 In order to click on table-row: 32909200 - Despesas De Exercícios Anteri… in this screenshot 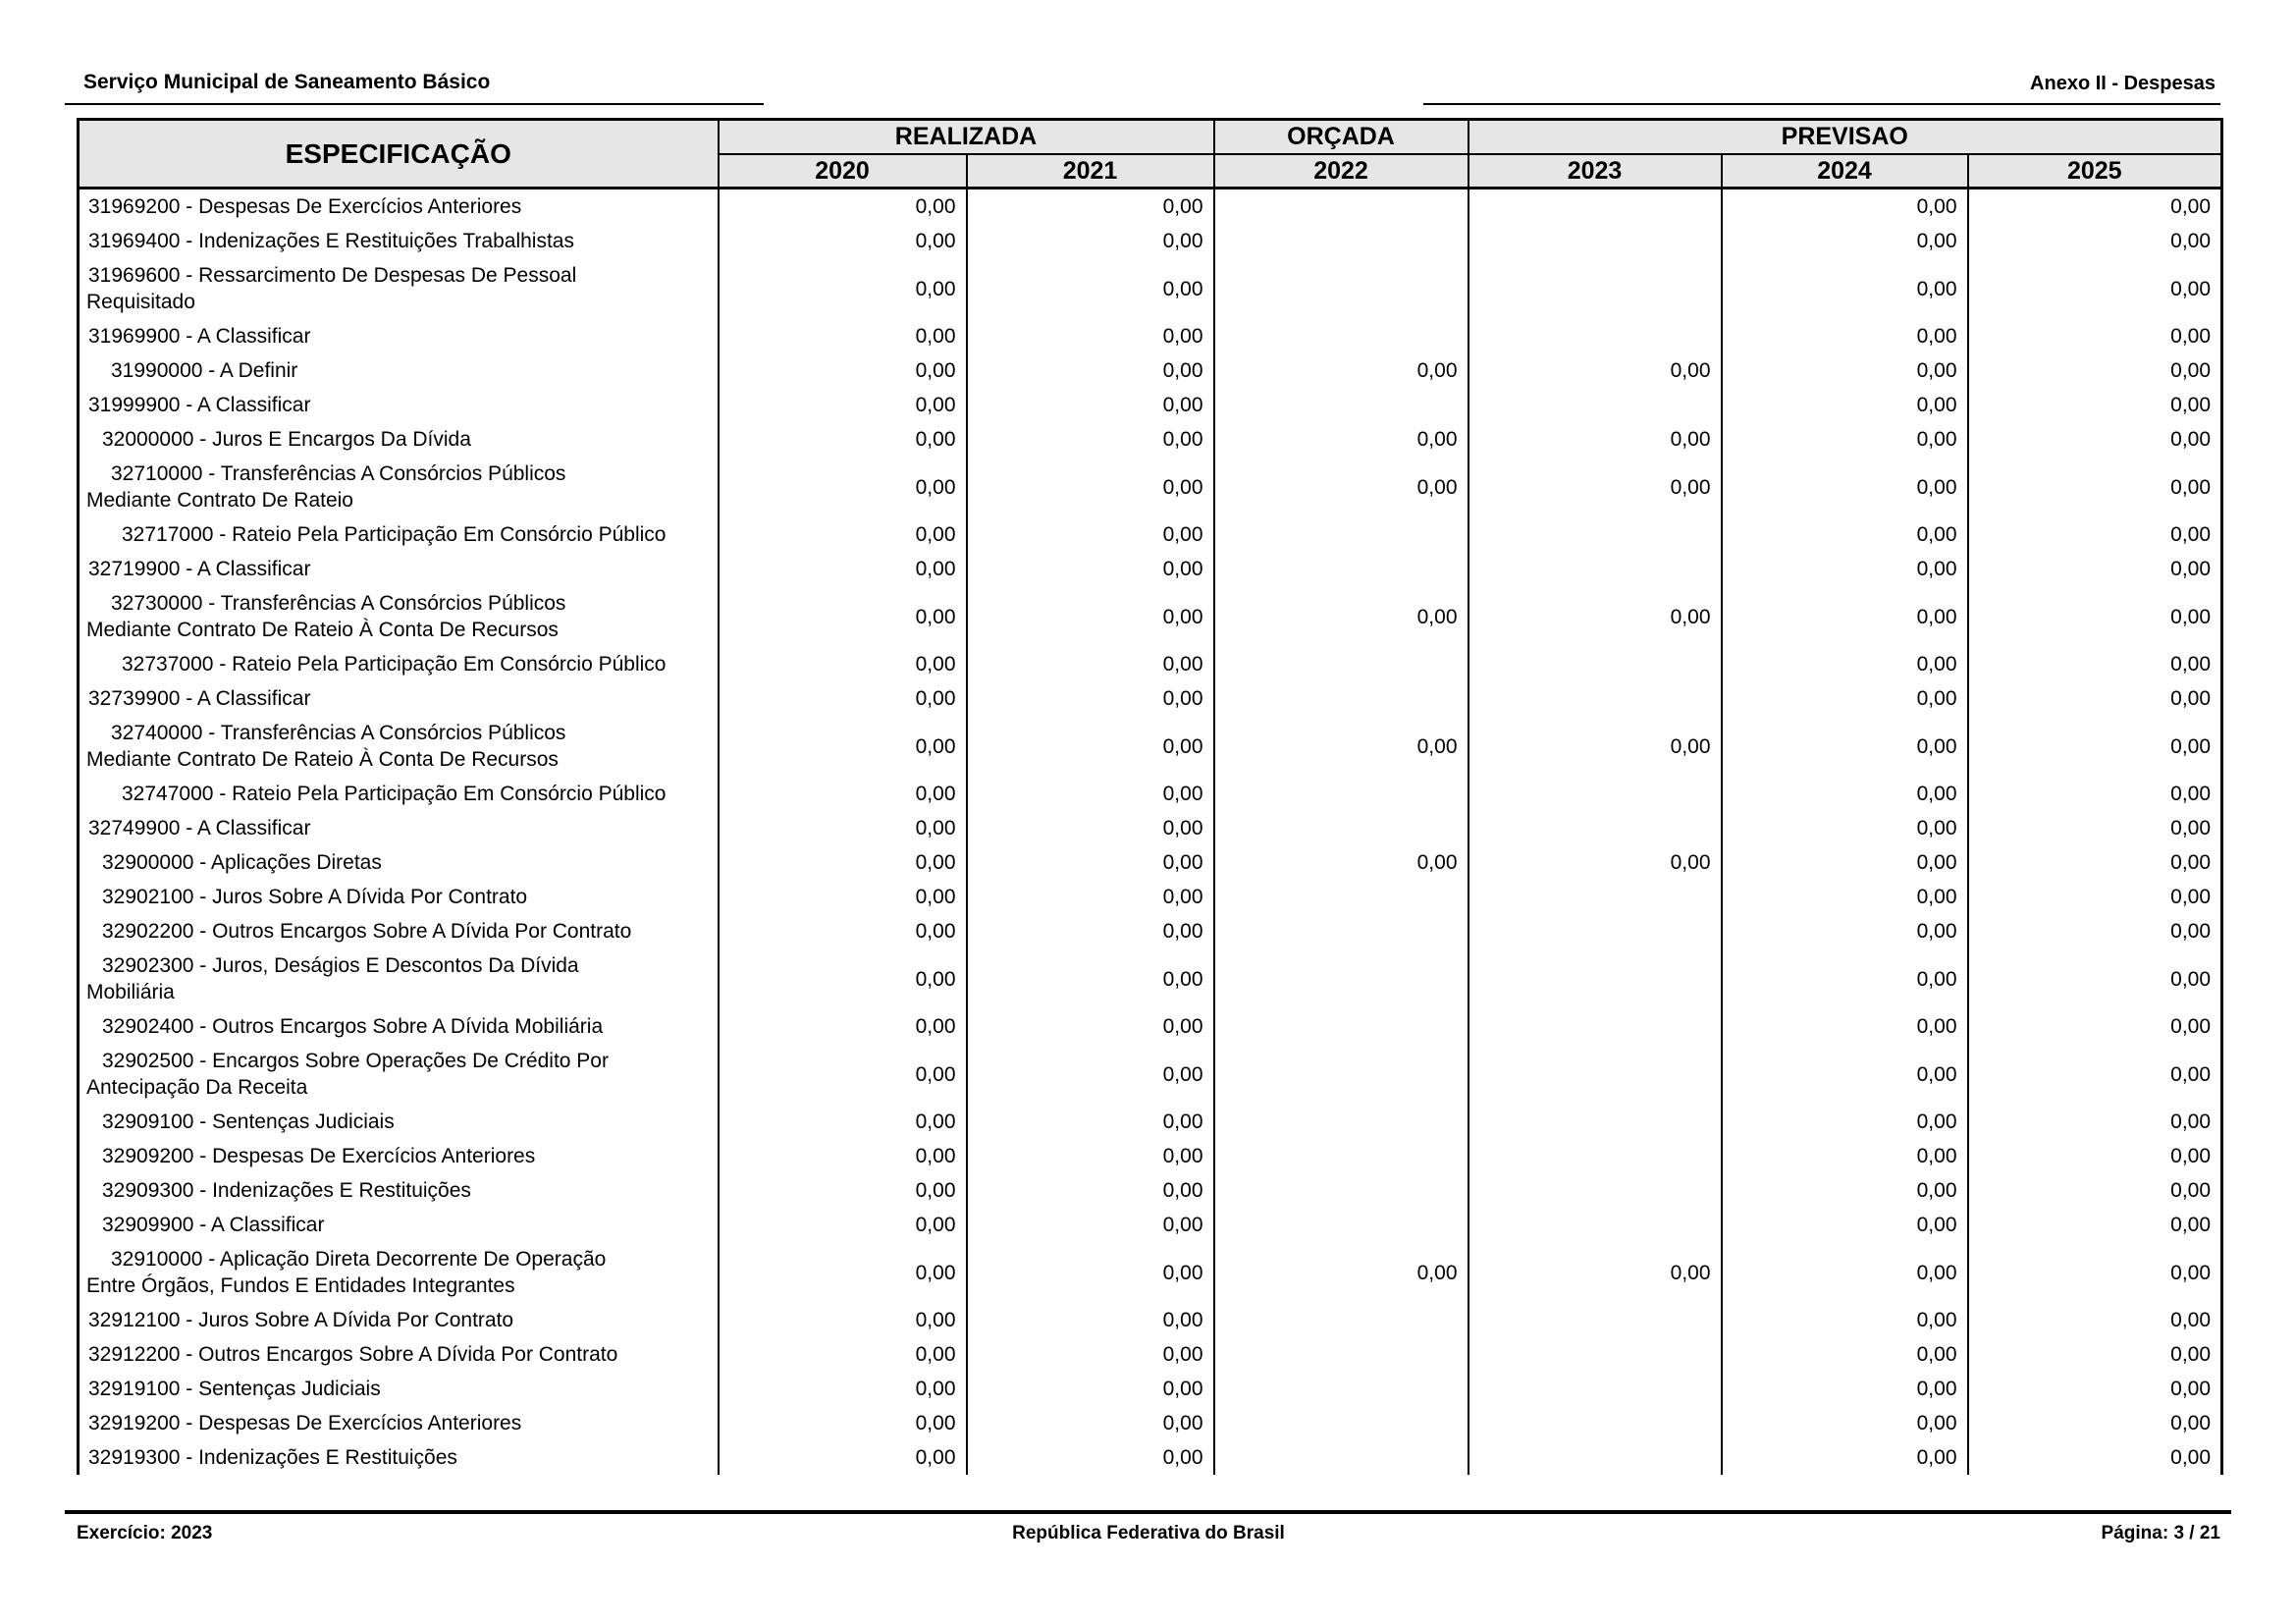, I will do `click(1150, 1156)`.